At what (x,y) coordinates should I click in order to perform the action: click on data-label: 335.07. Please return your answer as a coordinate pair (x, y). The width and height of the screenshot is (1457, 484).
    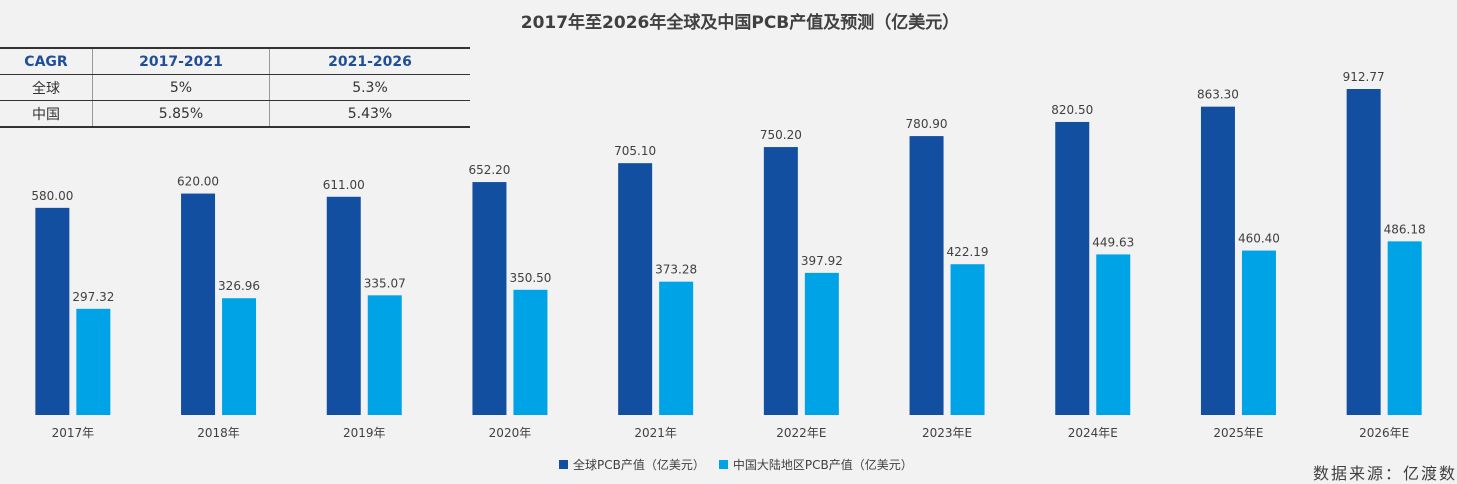
    Looking at the image, I should click on (385, 283).